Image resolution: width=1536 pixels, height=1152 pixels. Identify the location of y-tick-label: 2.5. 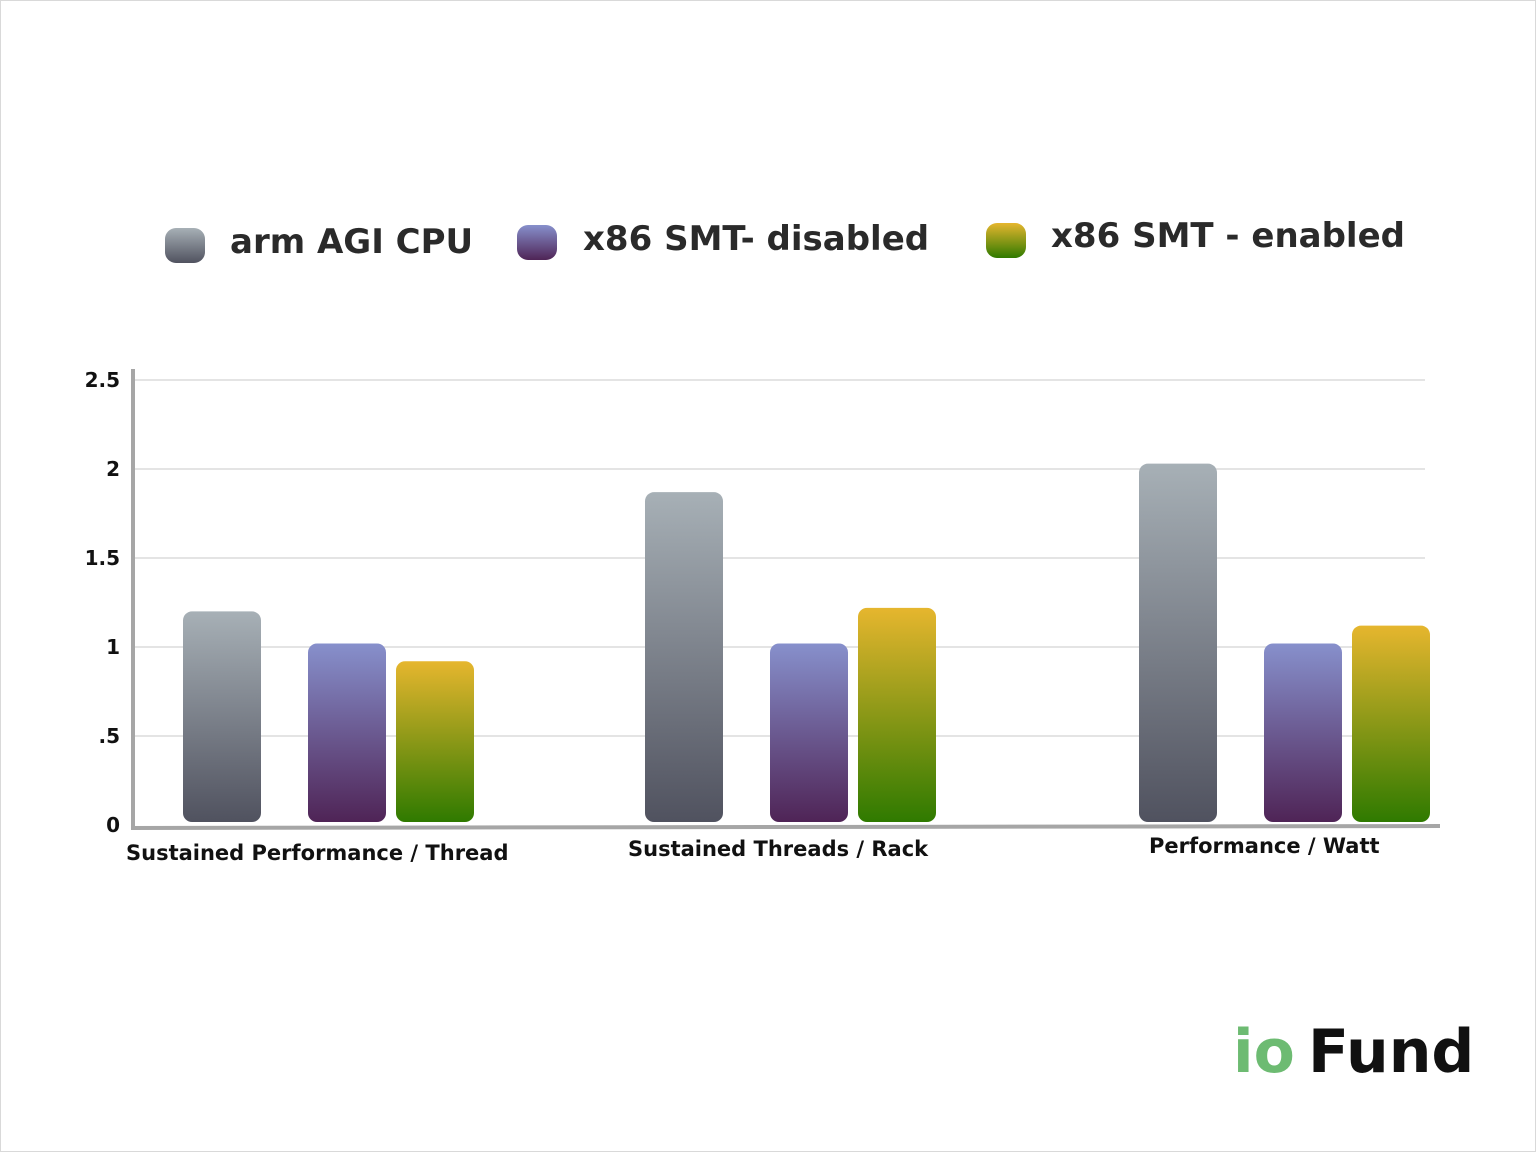
(102, 380).